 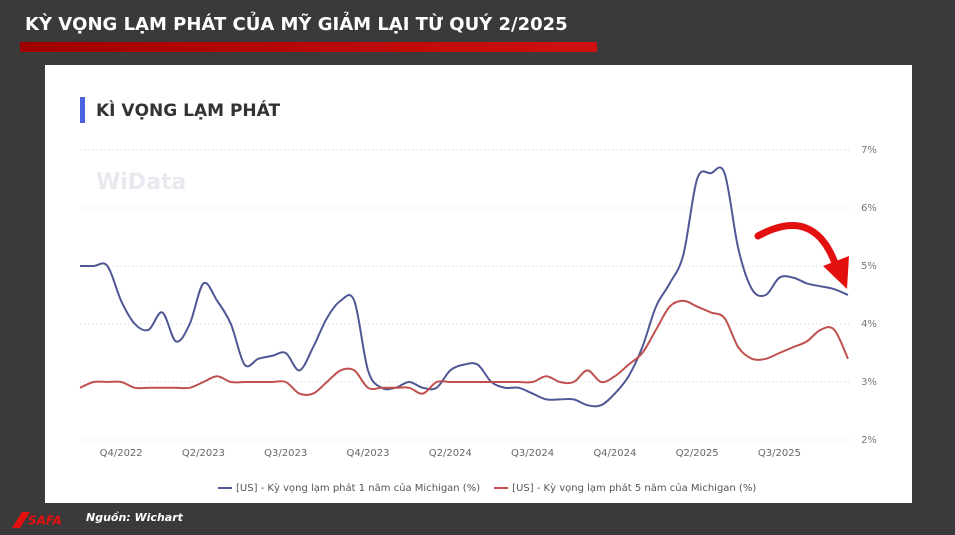 I want to click on y-tick-label: 6%, so click(x=869, y=208).